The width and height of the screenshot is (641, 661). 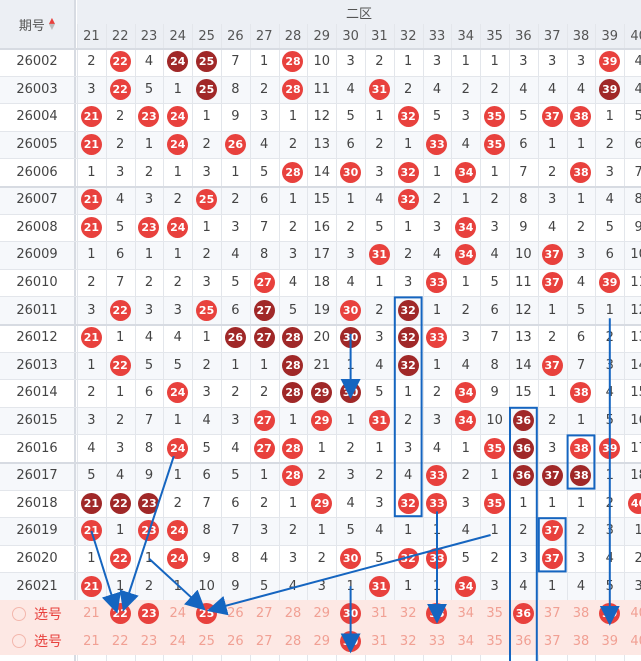 What do you see at coordinates (609, 503) in the screenshot?
I see `trend-cell: 2` at bounding box center [609, 503].